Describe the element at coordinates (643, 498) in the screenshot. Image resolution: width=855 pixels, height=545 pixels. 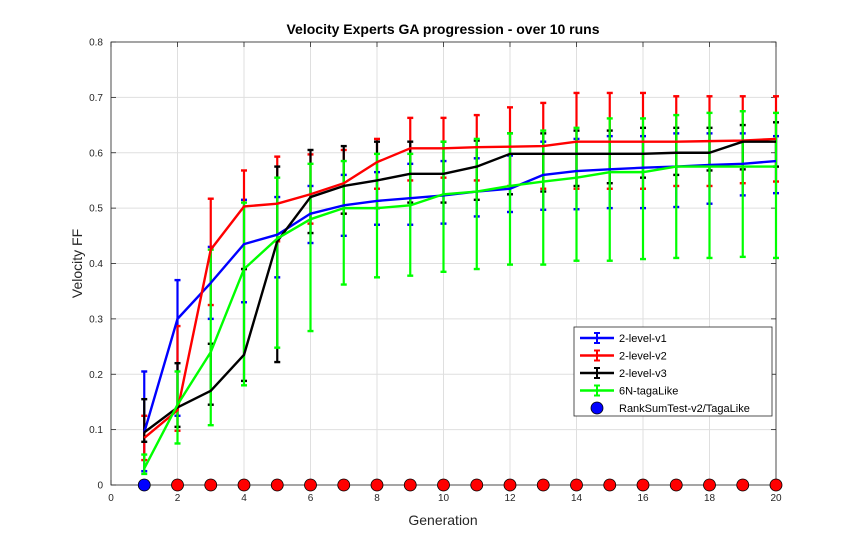
I see `x-tick-label: 16` at that location.